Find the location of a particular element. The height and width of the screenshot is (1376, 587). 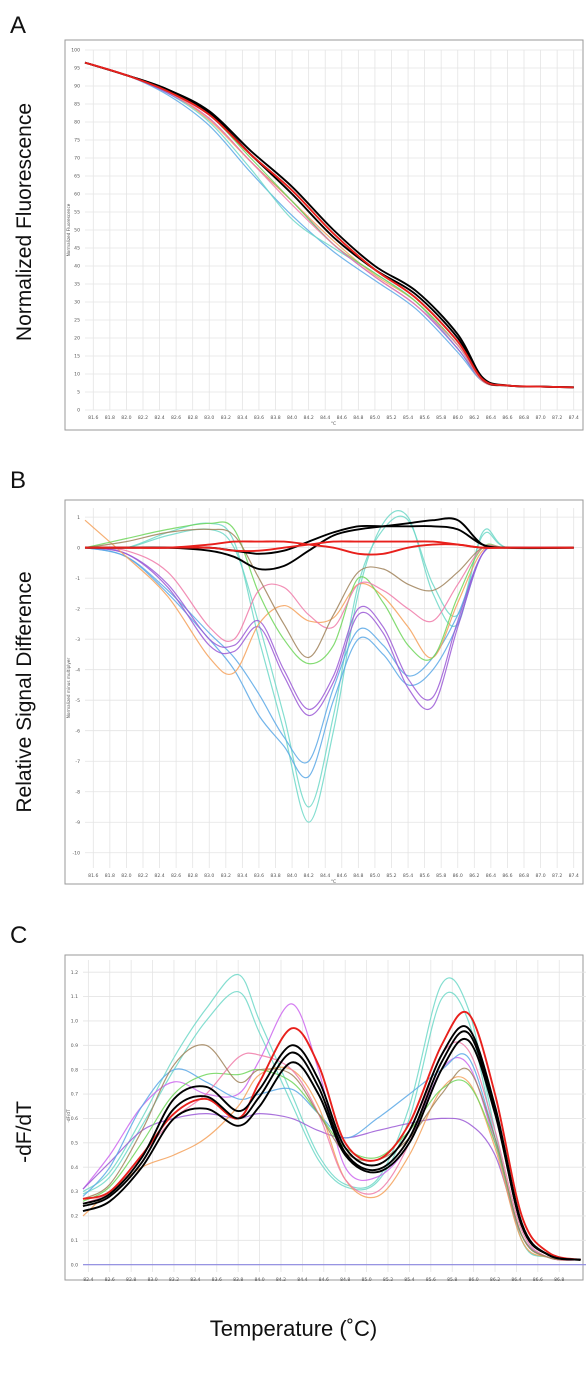

y-tick-label: 55 is located at coordinates (77, 213).